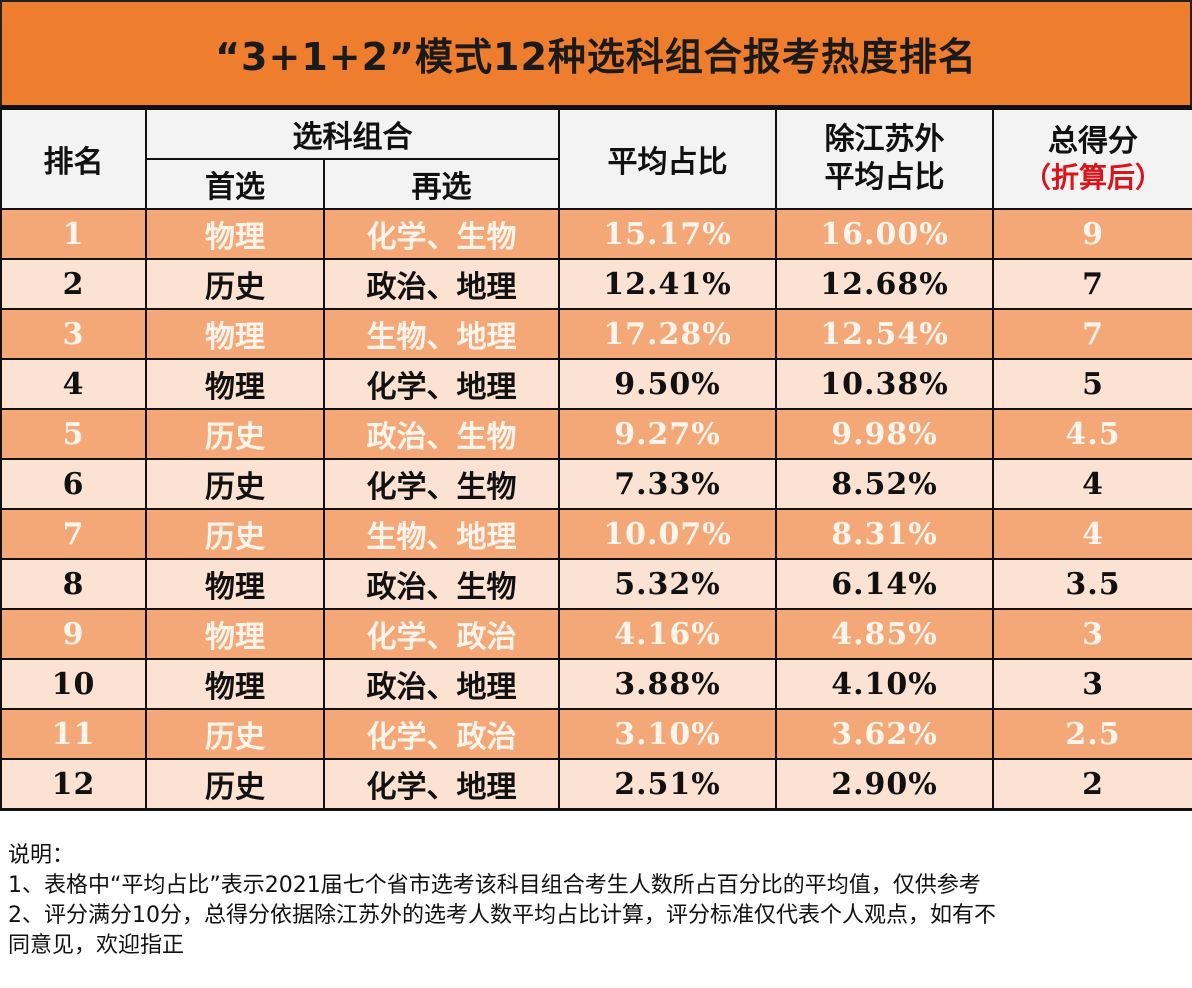 This screenshot has height=988, width=1192. I want to click on cell-avg-share: 5.32%, so click(667, 584).